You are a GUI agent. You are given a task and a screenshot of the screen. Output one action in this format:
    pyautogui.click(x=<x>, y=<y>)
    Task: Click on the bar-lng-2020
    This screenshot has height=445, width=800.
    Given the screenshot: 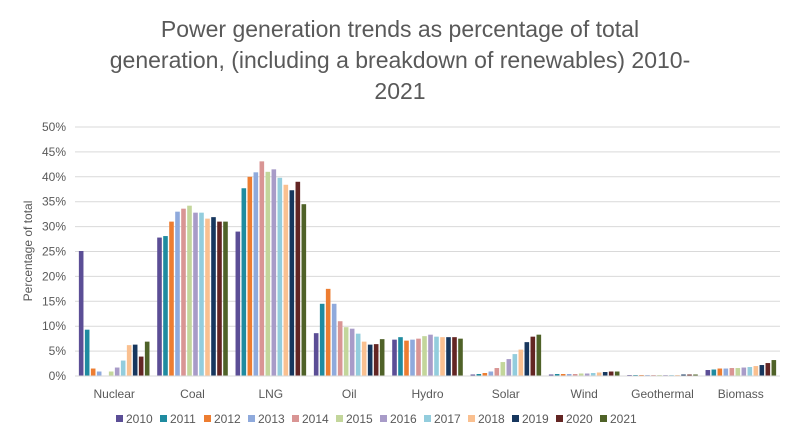 What is the action you would take?
    pyautogui.click(x=298, y=278)
    